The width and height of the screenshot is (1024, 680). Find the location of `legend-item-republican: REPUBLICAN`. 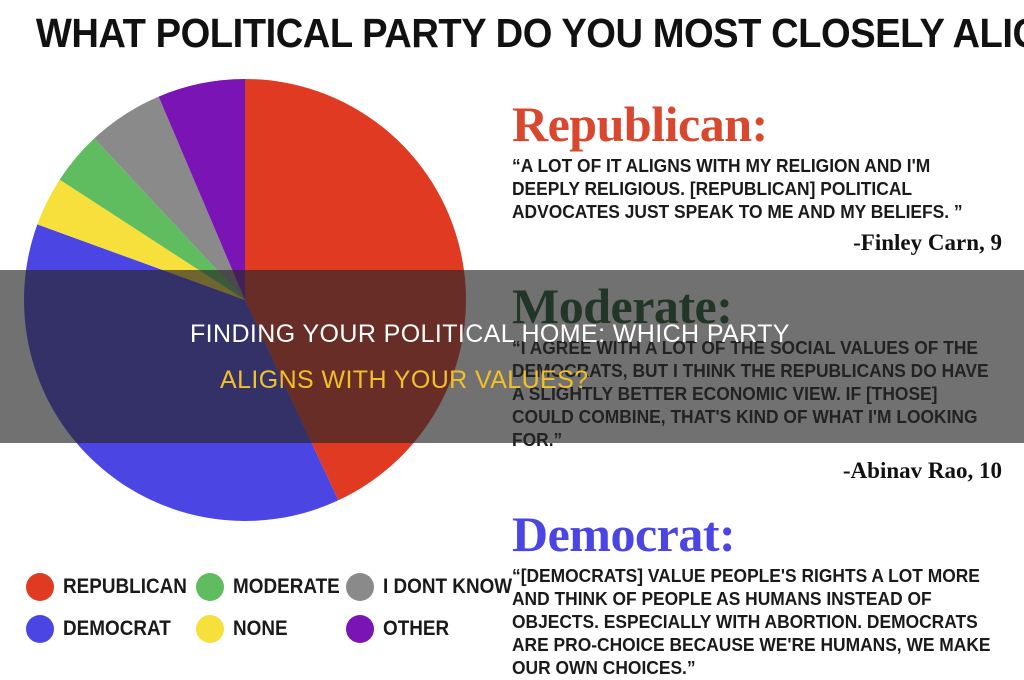

legend-item-republican: REPUBLICAN is located at coordinates (111, 587).